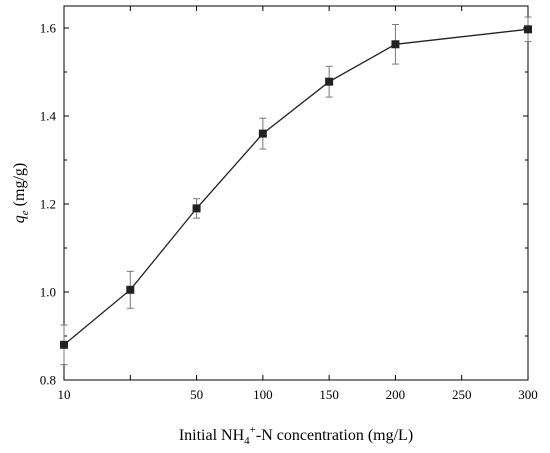  Describe the element at coordinates (48, 292) in the screenshot. I see `y-tick-label: 1.0` at that location.